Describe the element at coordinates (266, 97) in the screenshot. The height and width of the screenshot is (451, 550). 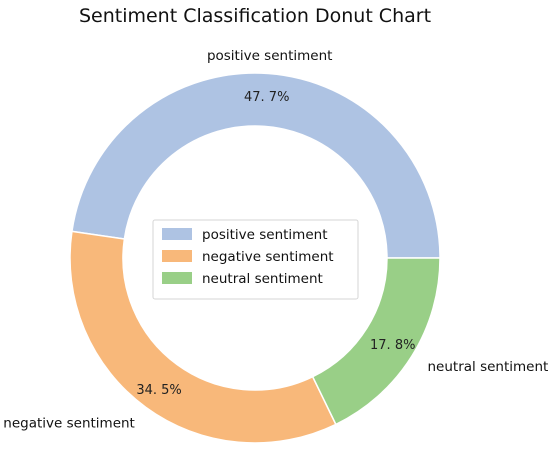
I see `percent-positive-sentiment: 47. 7%` at that location.